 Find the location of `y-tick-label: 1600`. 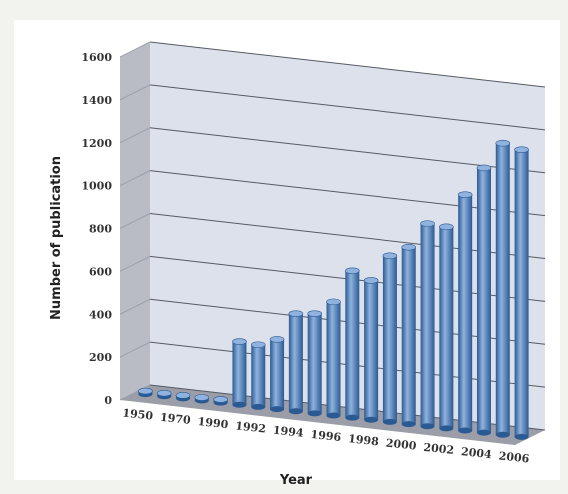

y-tick-label: 1600 is located at coordinates (96, 57).